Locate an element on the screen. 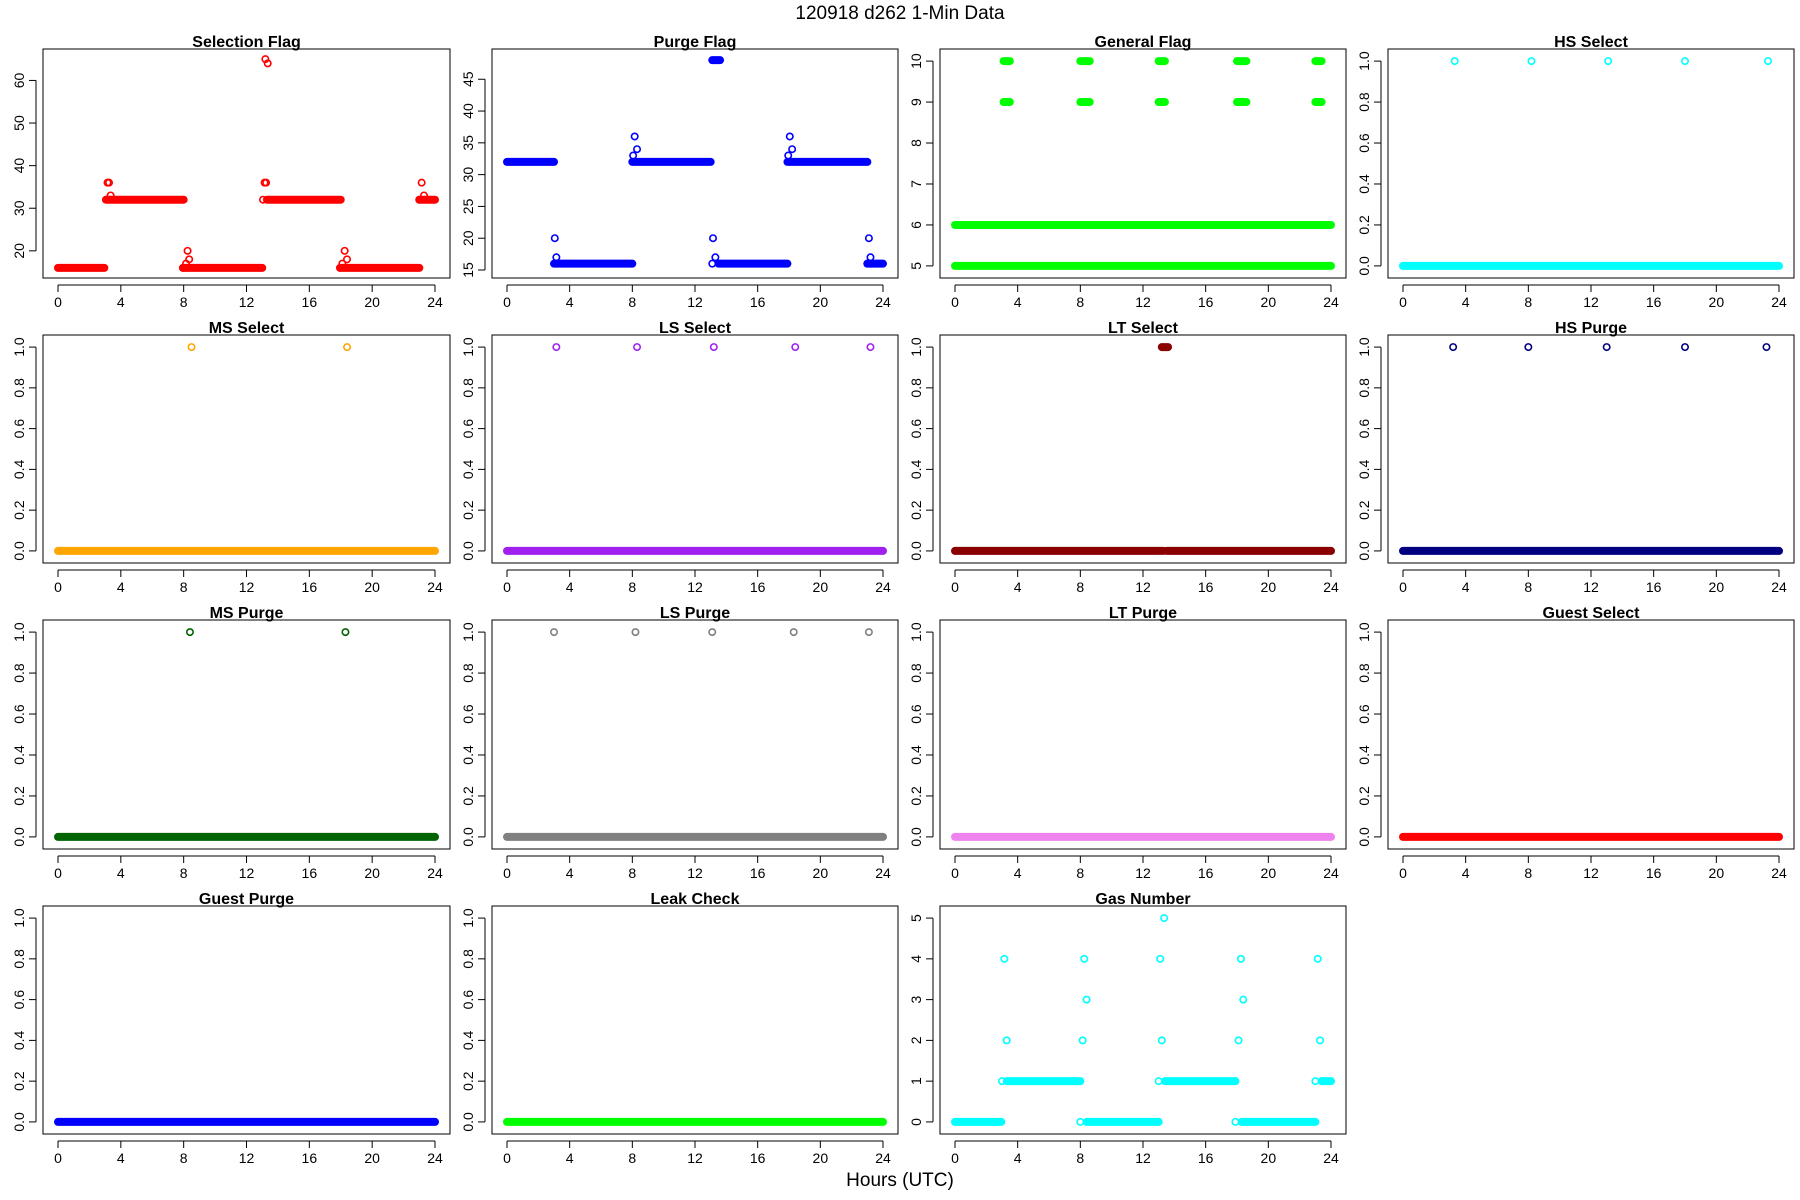 The width and height of the screenshot is (1800, 1200). panel-title: LS Select is located at coordinates (695, 328).